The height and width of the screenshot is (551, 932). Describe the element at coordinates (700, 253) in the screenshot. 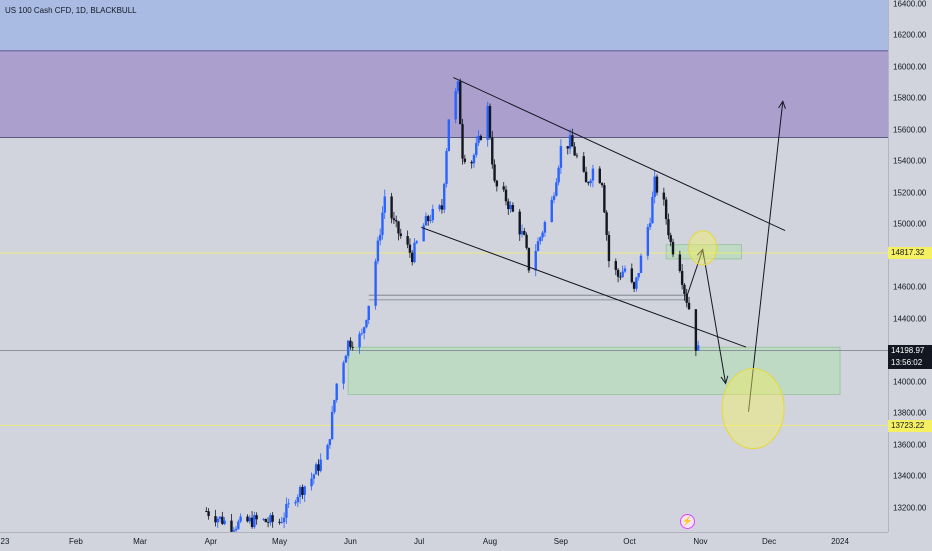

I see `arrowhead-up-small` at that location.